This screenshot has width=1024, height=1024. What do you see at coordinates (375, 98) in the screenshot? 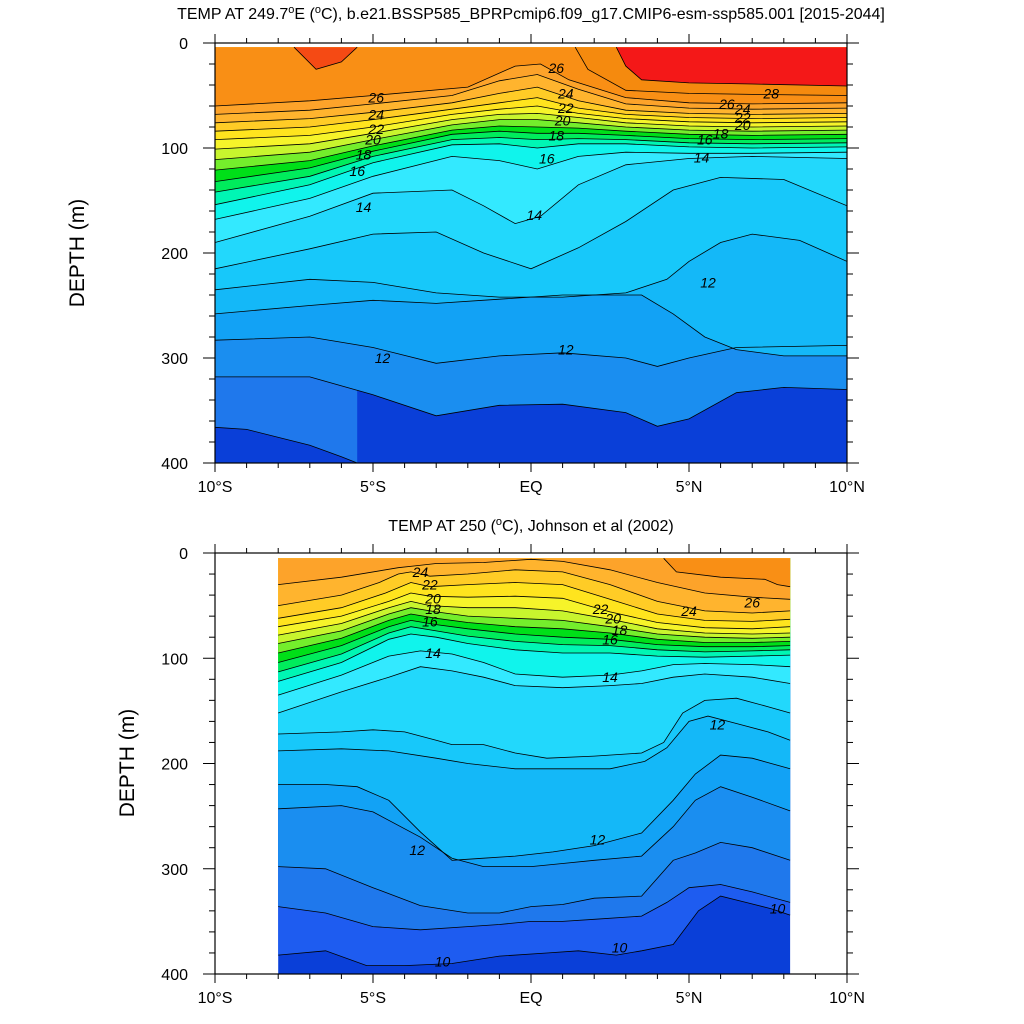
I see `contour-label: 26` at bounding box center [375, 98].